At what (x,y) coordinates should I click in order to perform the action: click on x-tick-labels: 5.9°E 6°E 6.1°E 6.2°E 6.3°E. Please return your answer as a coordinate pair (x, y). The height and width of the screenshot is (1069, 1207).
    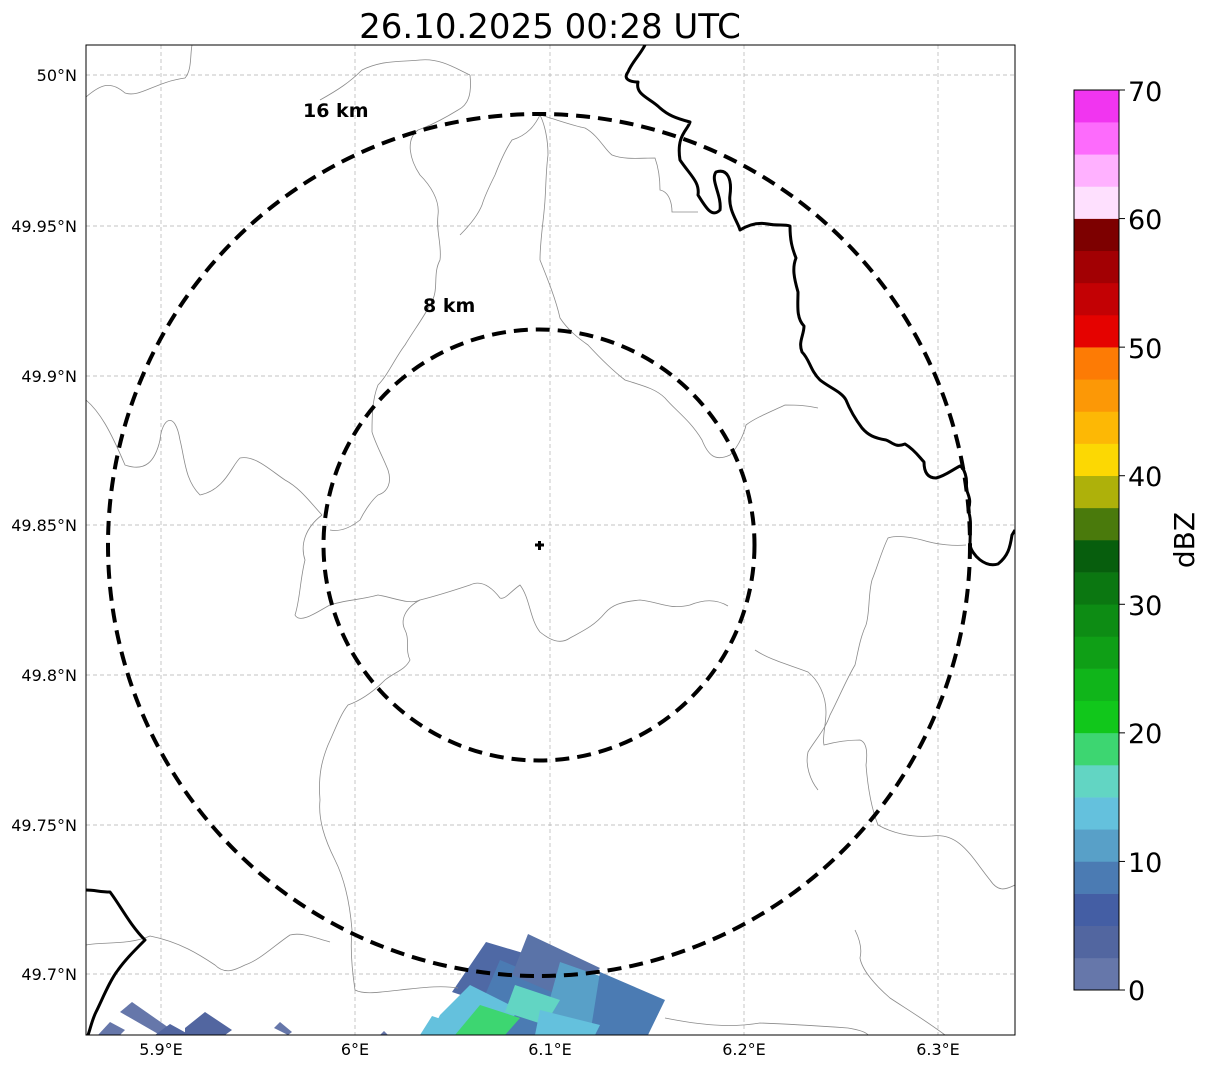
    Looking at the image, I should click on (549, 1049).